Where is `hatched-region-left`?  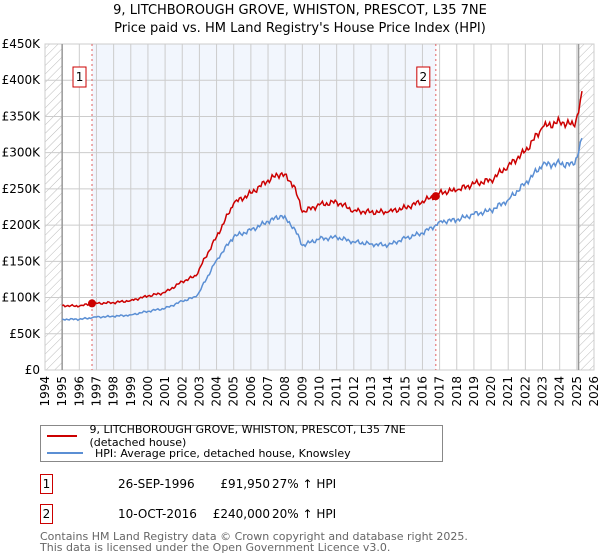 hatched-region-left is located at coordinates (54, 207).